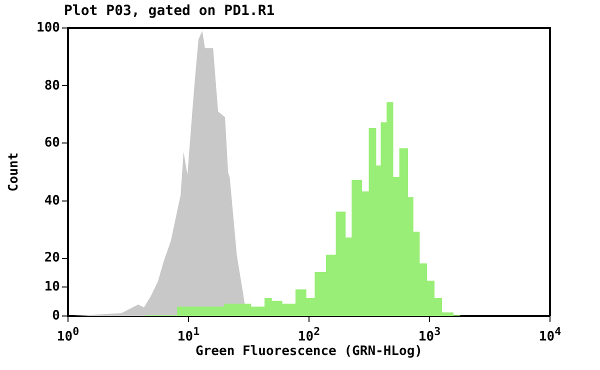 The width and height of the screenshot is (600, 370). I want to click on x-tick-label: 10$^{3}$, so click(429, 334).